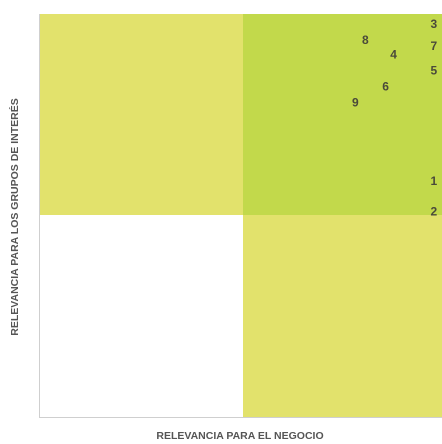  I want to click on point-label-7: 7, so click(434, 46).